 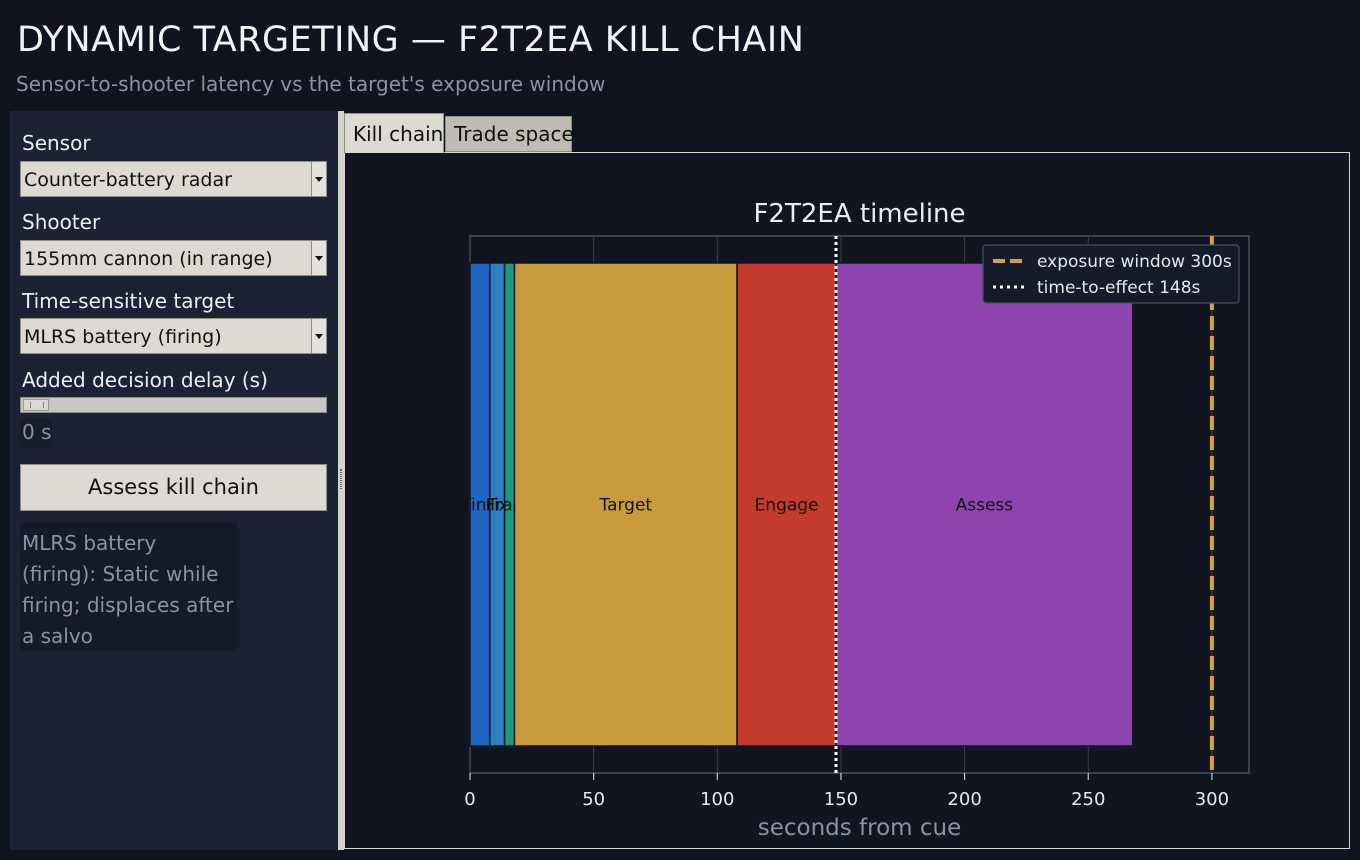 What do you see at coordinates (394, 133) in the screenshot?
I see `tab-kill-chain: Kill chain` at bounding box center [394, 133].